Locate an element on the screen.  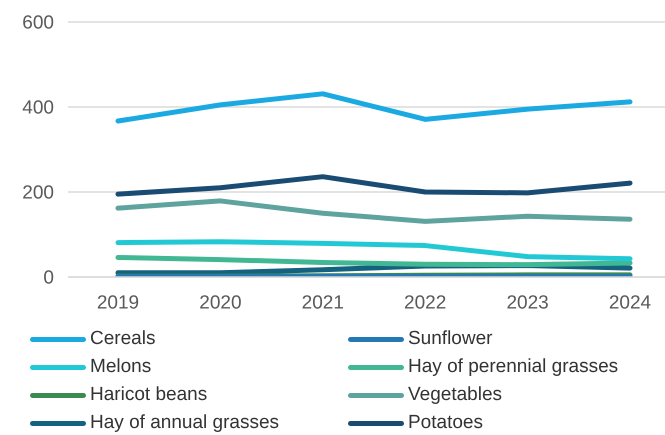
y-tick-label: 200 is located at coordinates (38, 193).